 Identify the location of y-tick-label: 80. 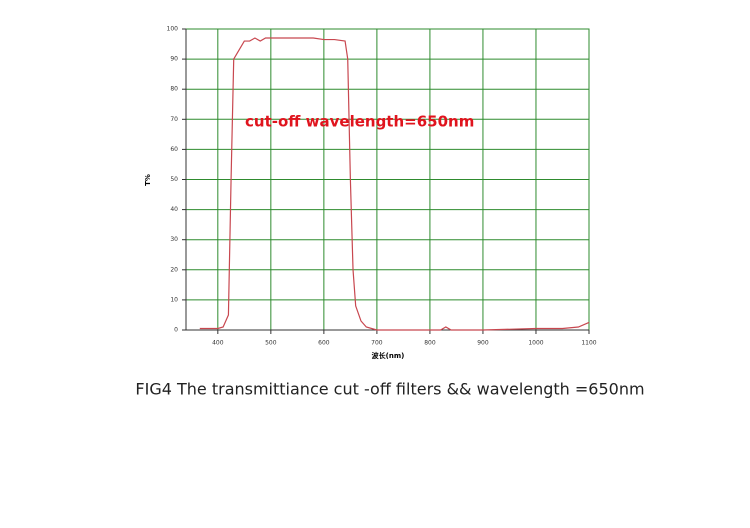
(174, 89).